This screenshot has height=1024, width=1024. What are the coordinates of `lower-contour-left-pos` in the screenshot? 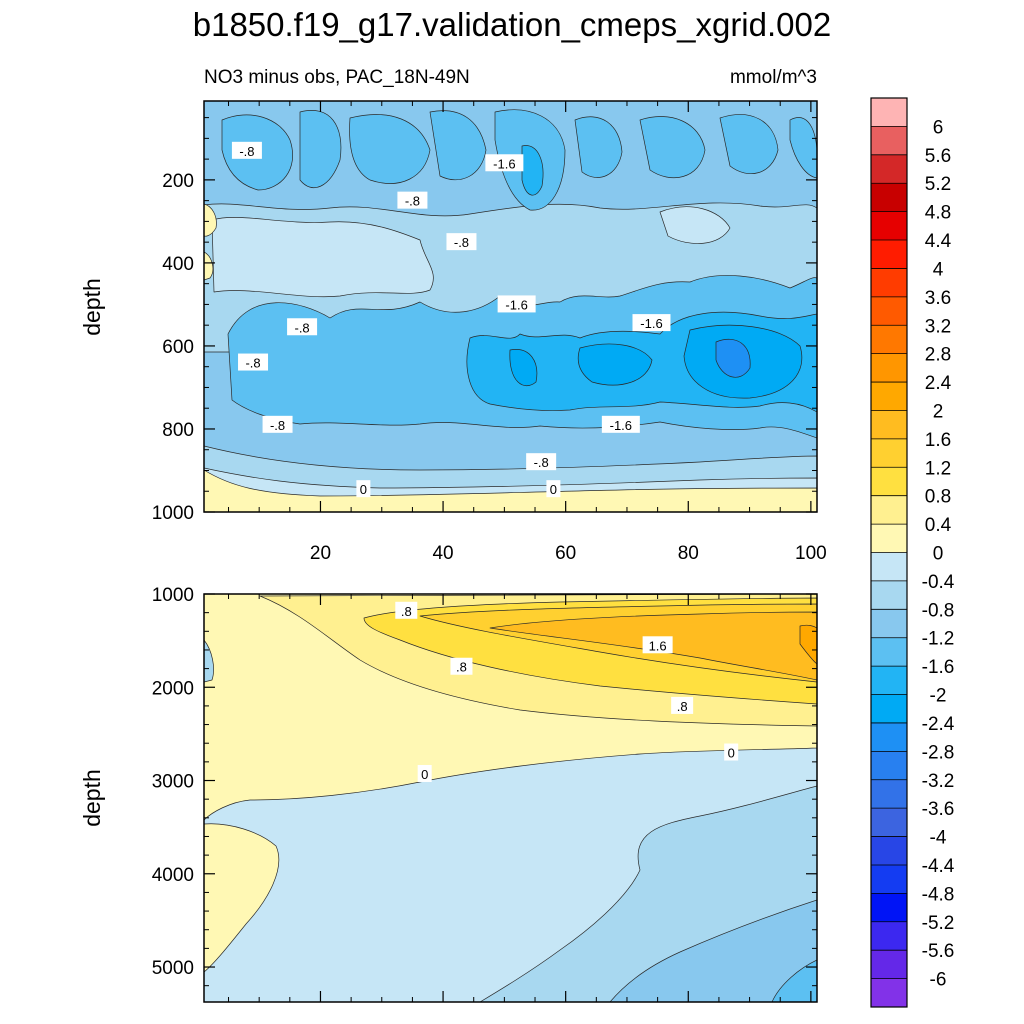 It's located at (242, 898).